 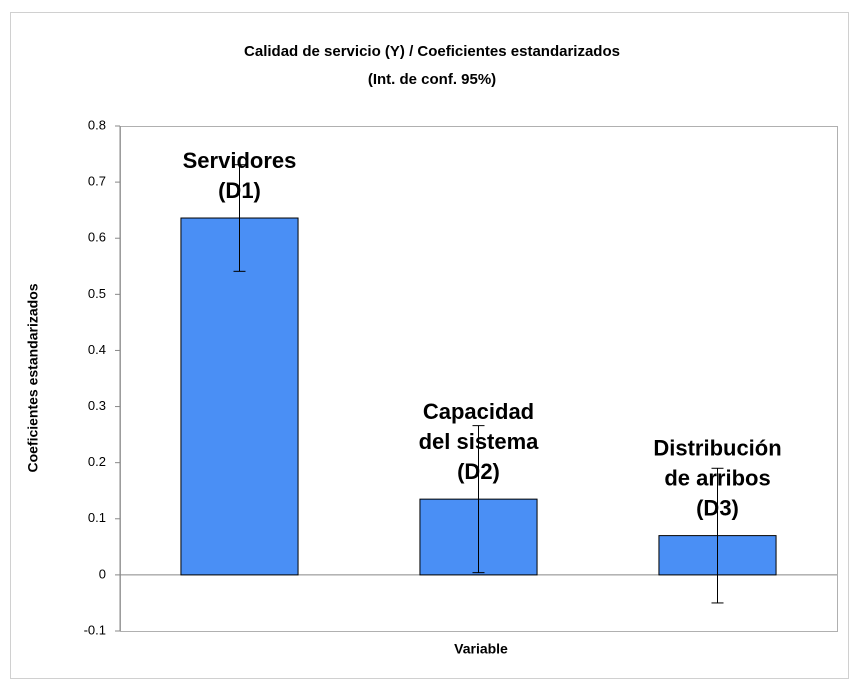 What do you see at coordinates (239, 190) in the screenshot?
I see `category-label: (D1)` at bounding box center [239, 190].